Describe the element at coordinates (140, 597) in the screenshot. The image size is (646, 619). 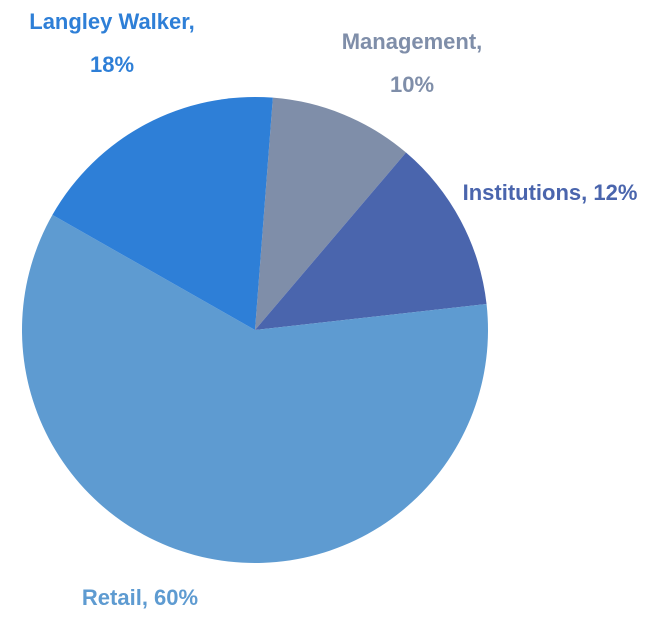
I see `data-label: Retail, 60%` at that location.